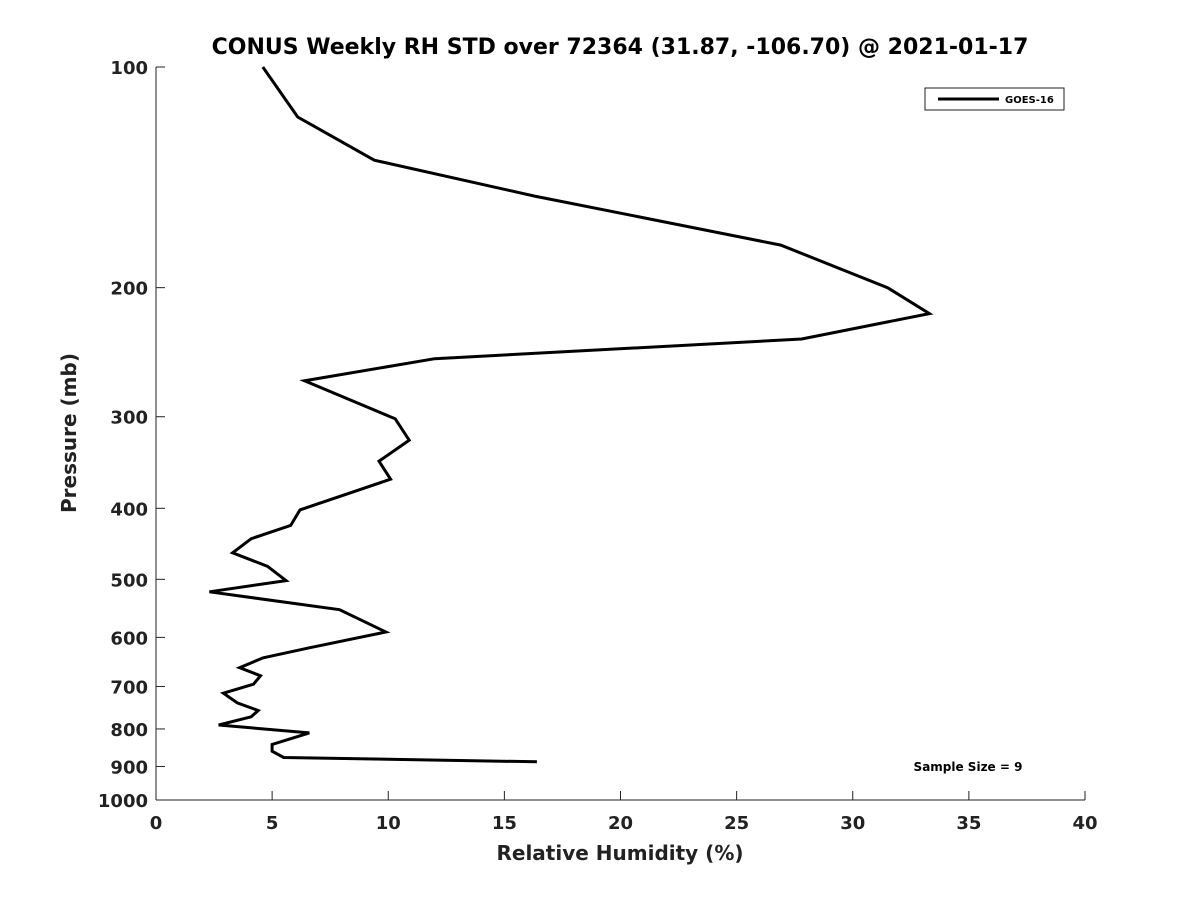 The image size is (1200, 900). I want to click on y-tick-label: 100, so click(129, 68).